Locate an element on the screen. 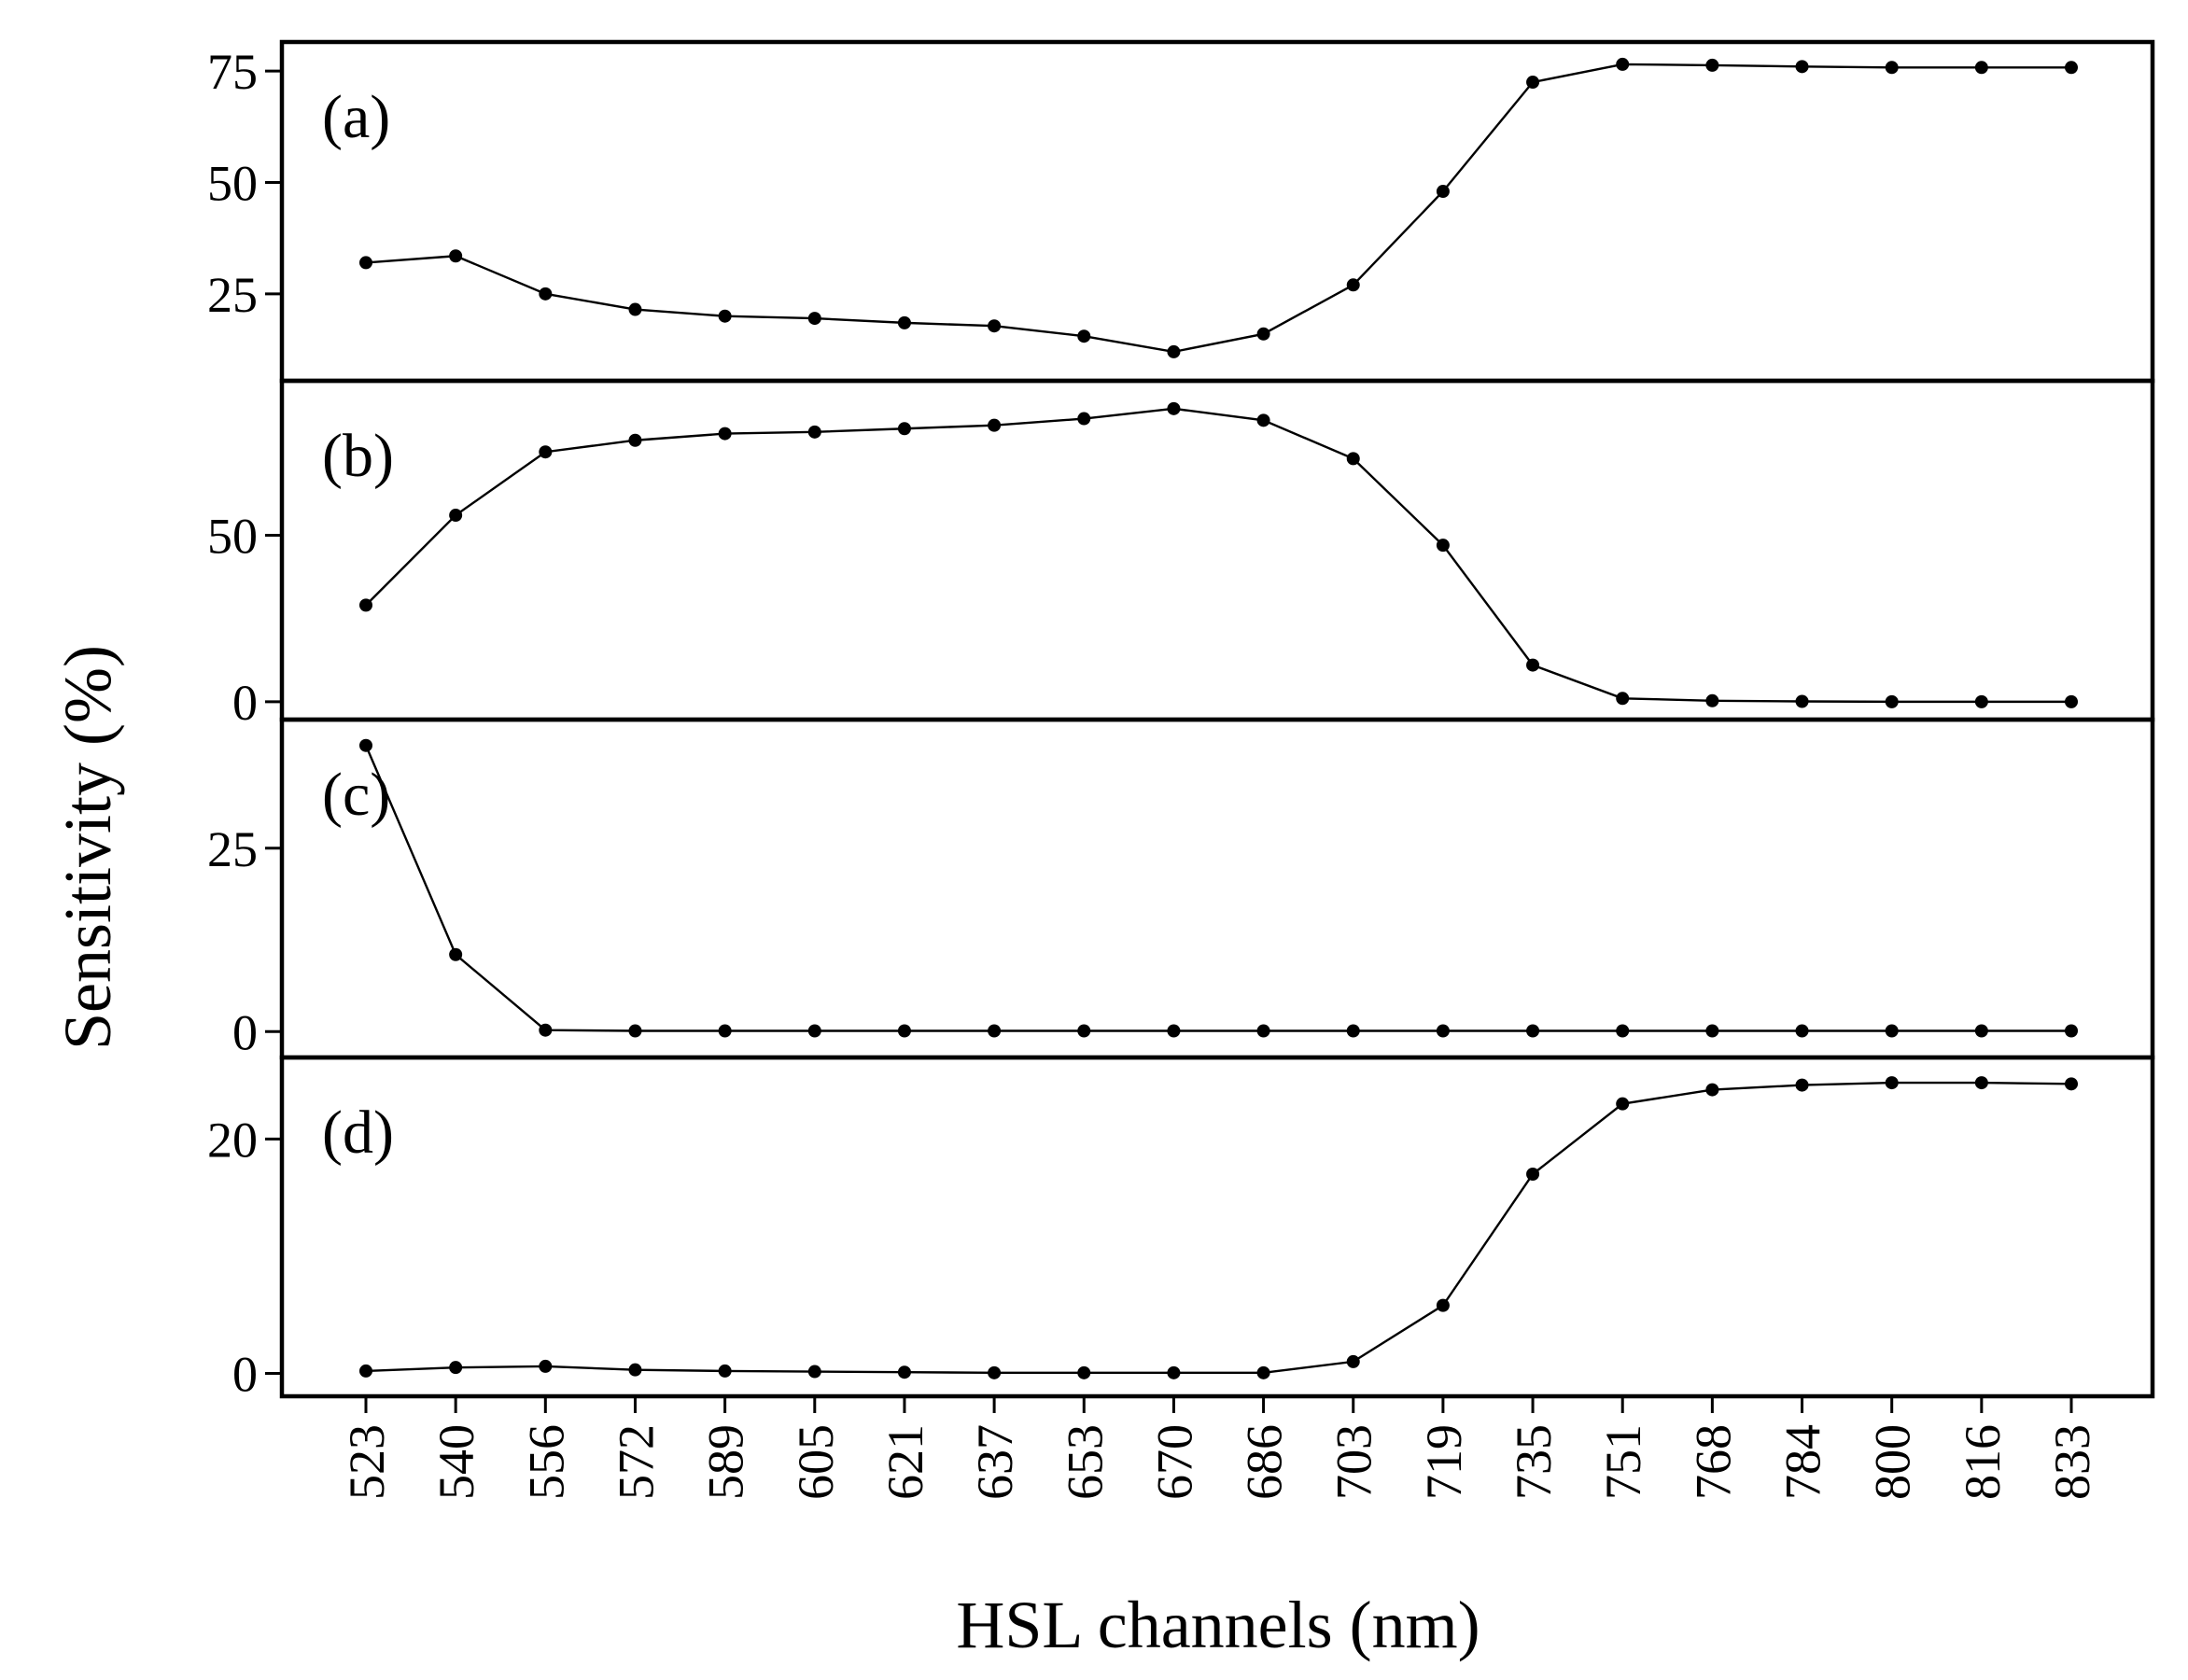  x-tick-label: 670 is located at coordinates (1174, 1462).